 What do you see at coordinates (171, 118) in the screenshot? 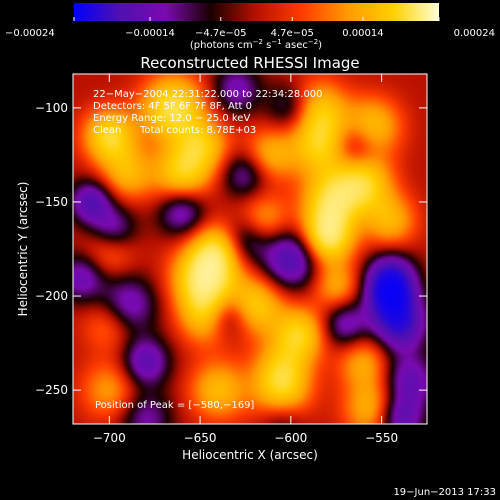
I see `energy-range-annotation: Energy Range: 12.0 − 25.0 keV` at bounding box center [171, 118].